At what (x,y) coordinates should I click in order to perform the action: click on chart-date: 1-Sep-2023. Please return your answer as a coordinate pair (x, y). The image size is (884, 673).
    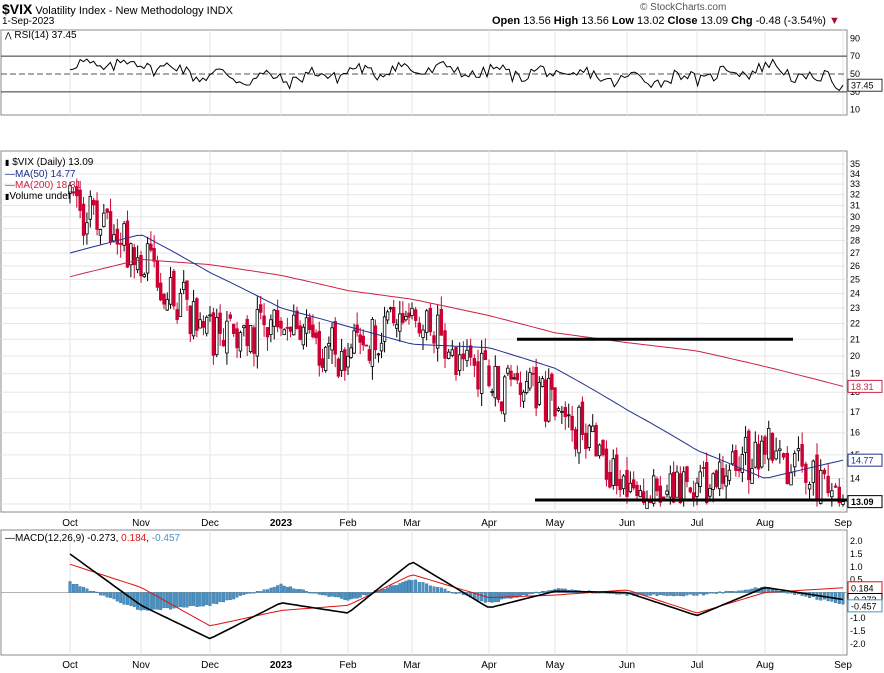
    Looking at the image, I should click on (28, 21).